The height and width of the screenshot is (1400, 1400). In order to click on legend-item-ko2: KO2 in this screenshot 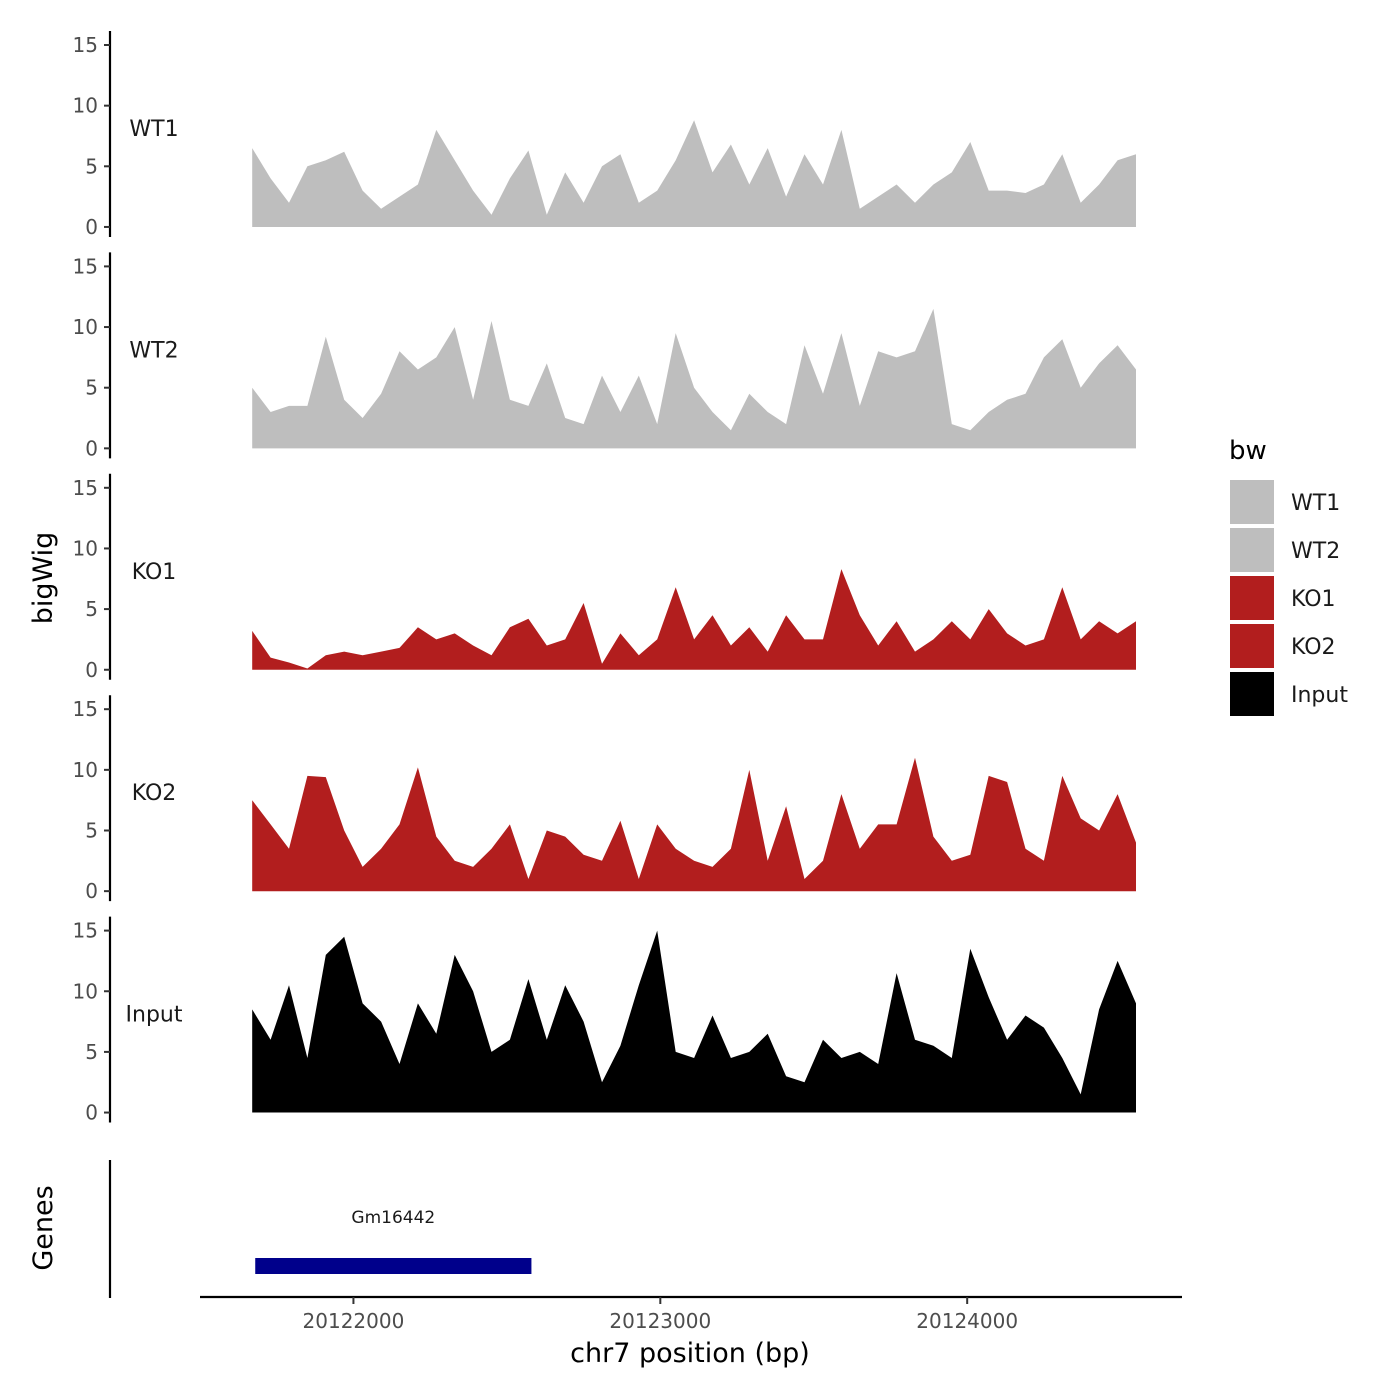, I will do `click(1283, 646)`.